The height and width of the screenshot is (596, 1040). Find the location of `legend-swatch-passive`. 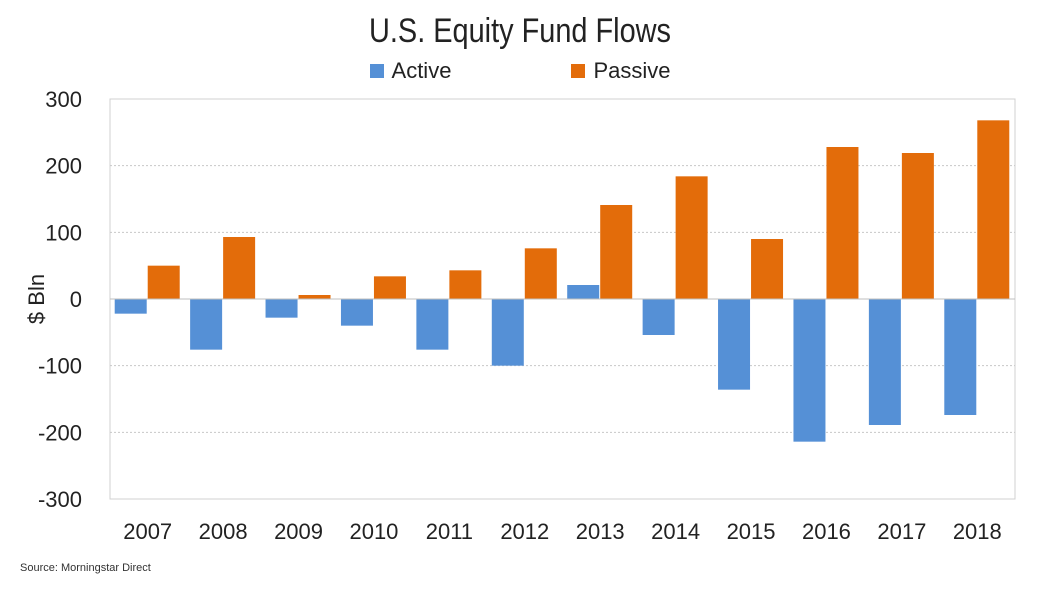

legend-swatch-passive is located at coordinates (578, 71).